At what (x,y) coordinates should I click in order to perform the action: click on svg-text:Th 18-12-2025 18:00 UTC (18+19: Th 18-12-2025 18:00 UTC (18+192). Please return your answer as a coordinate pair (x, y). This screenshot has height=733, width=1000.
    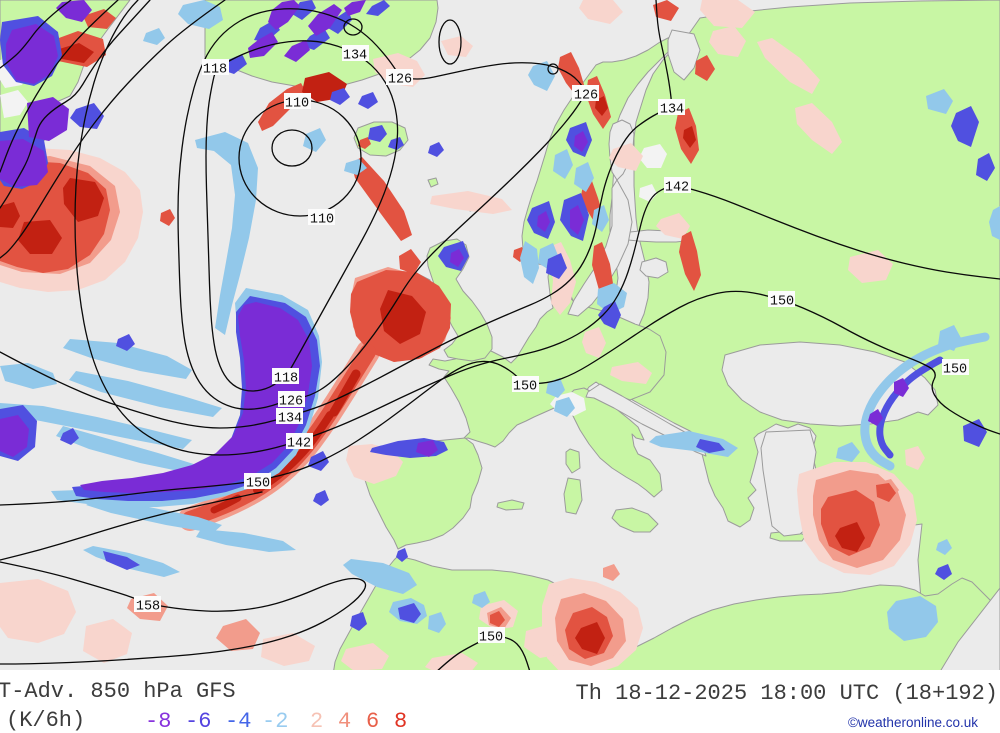
    Looking at the image, I should click on (787, 693).